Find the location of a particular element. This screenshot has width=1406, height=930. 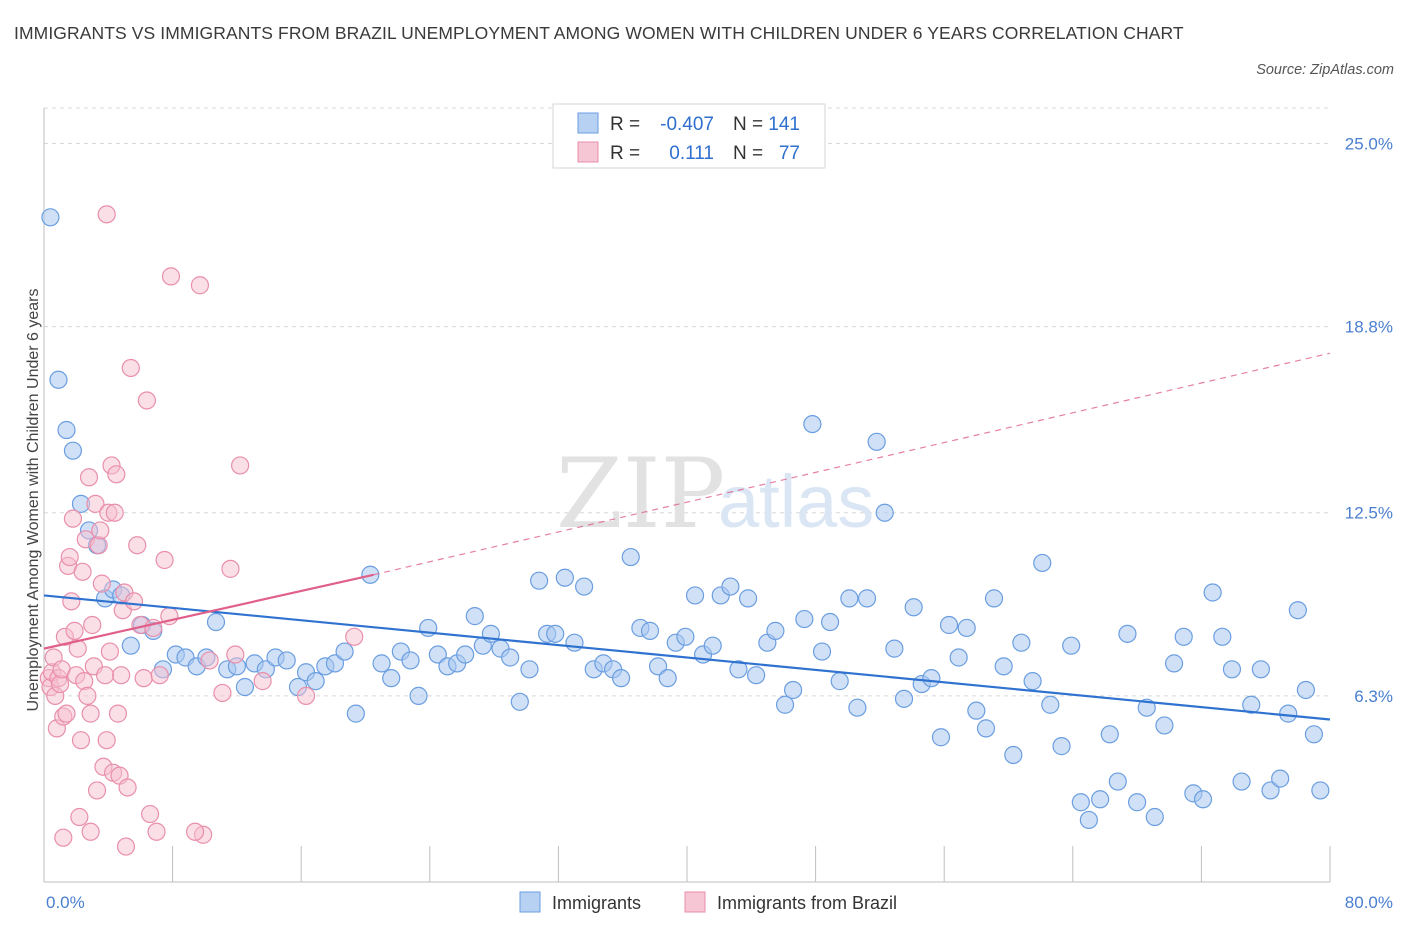

legend-r-value: -0.407 is located at coordinates (687, 124).